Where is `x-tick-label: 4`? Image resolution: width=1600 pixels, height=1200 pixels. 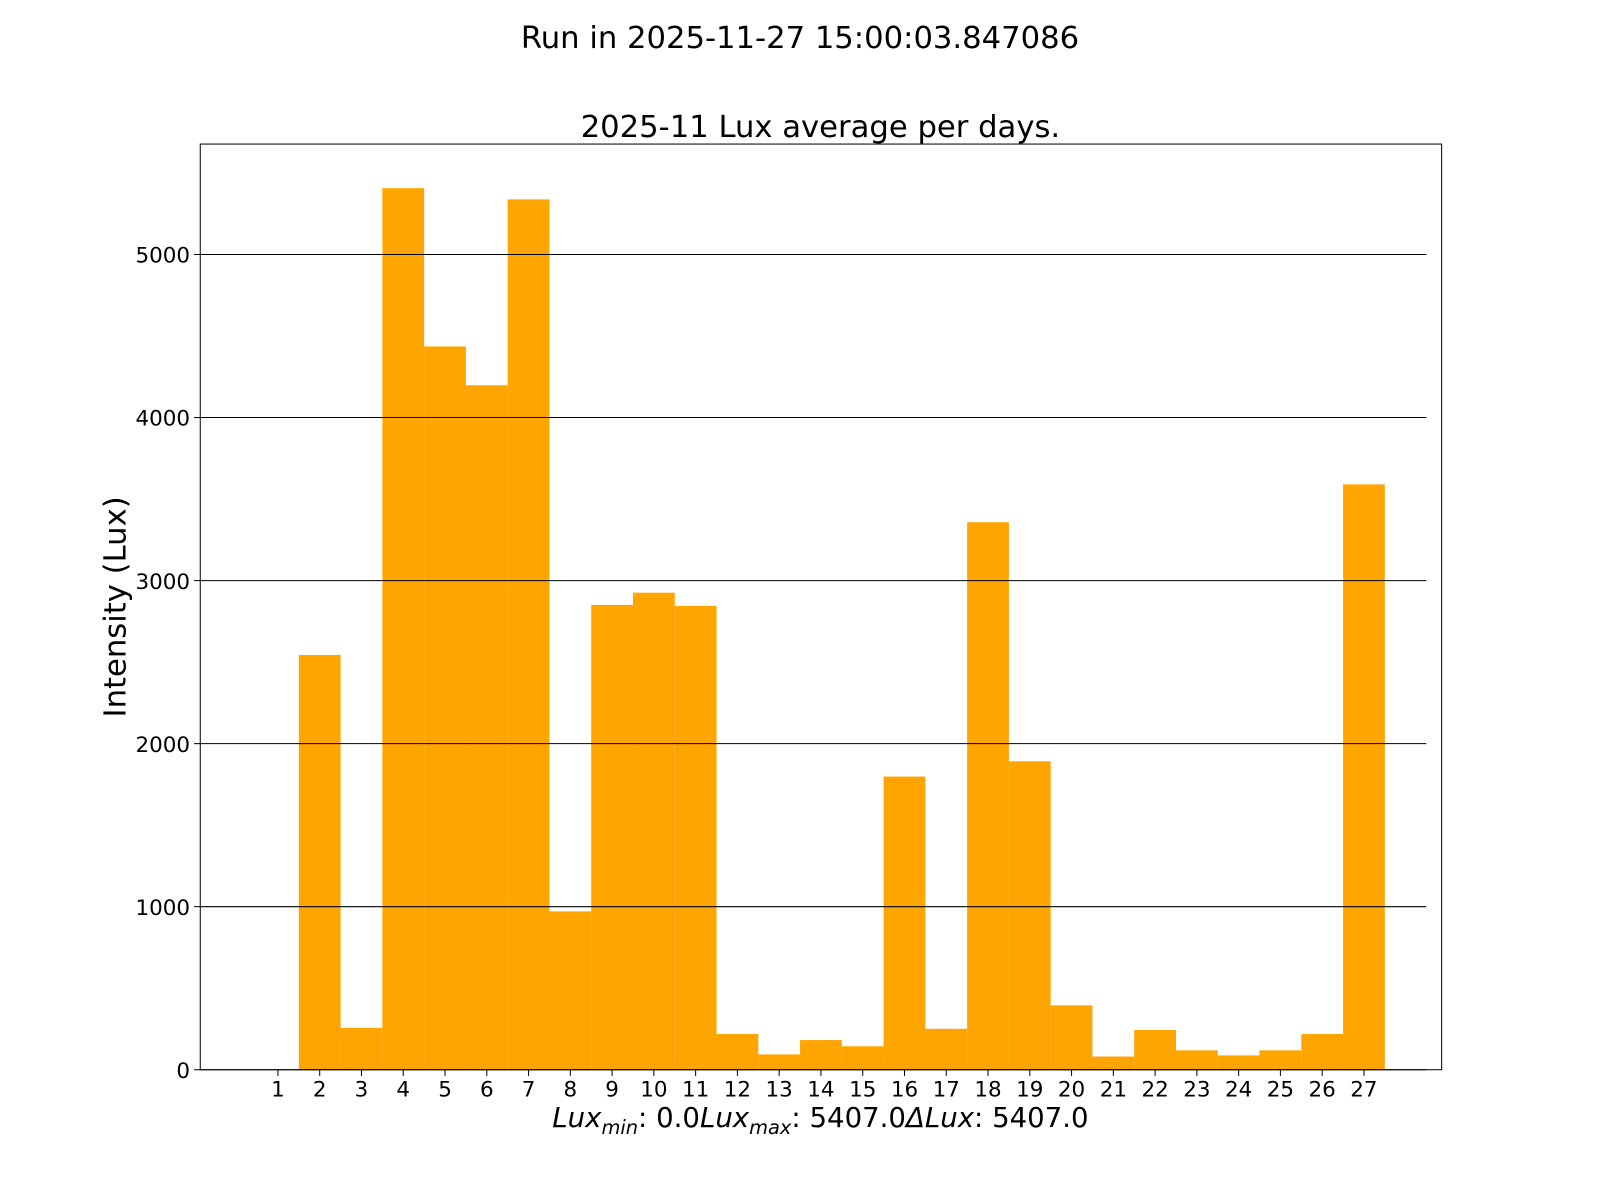
x-tick-label: 4 is located at coordinates (403, 1089).